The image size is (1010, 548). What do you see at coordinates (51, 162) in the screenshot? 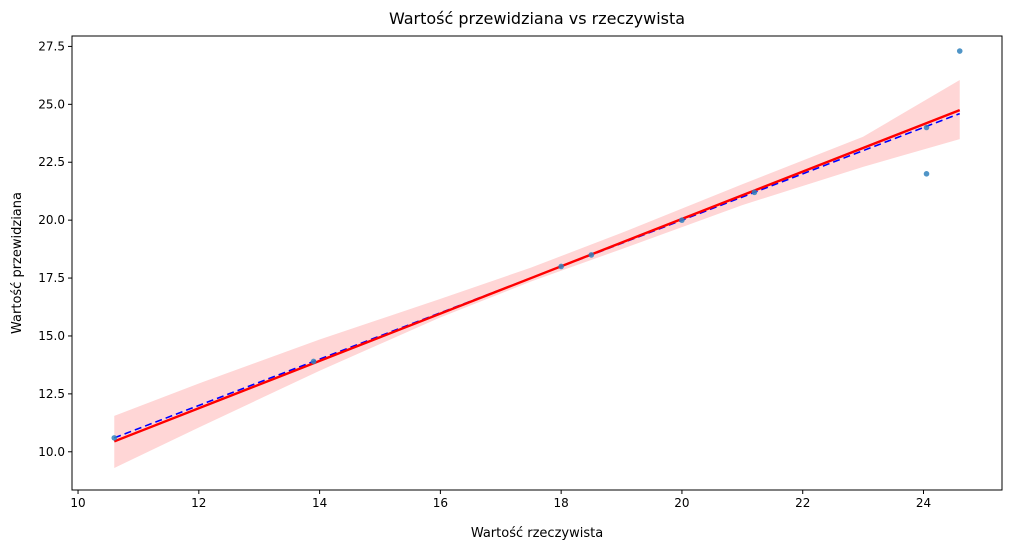
I see `y-tick-label: 22.5` at bounding box center [51, 162].